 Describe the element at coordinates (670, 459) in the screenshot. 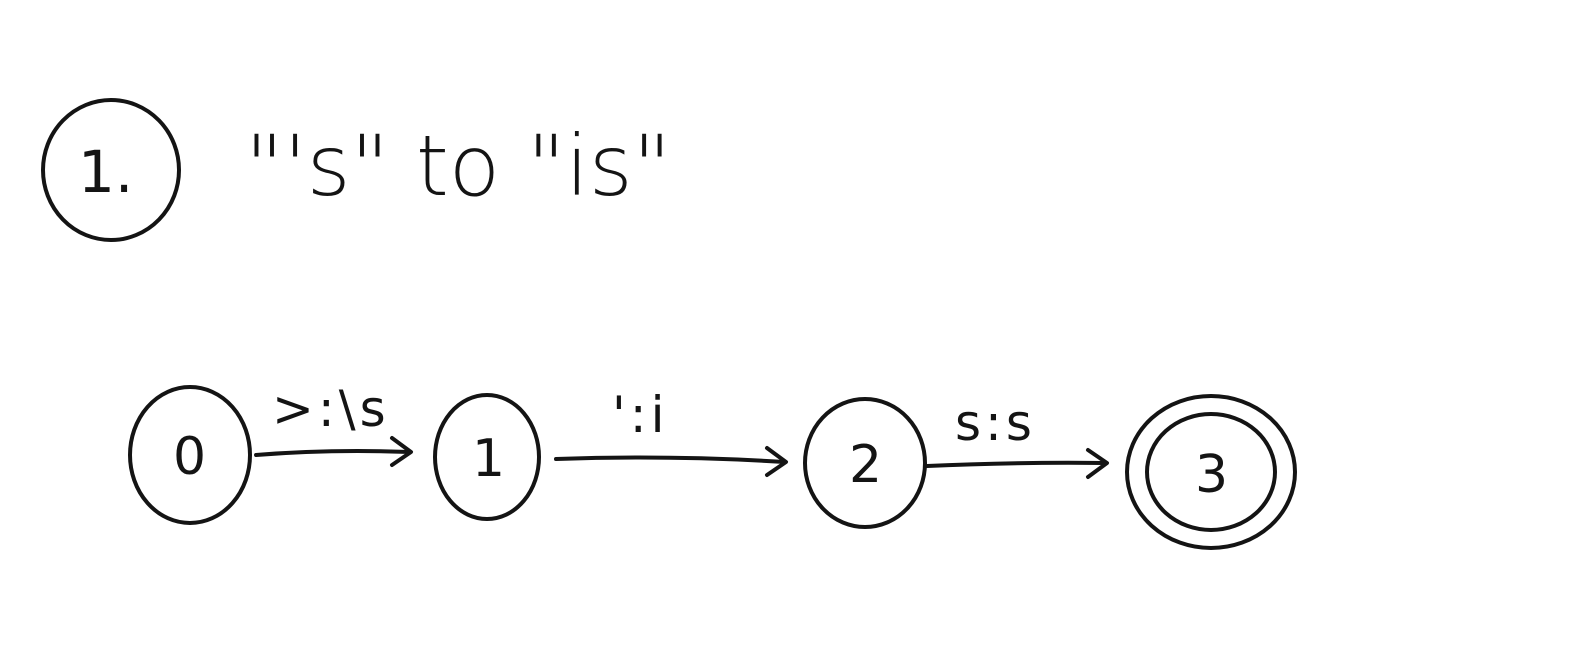

I see `transition-1-2-arrow` at that location.